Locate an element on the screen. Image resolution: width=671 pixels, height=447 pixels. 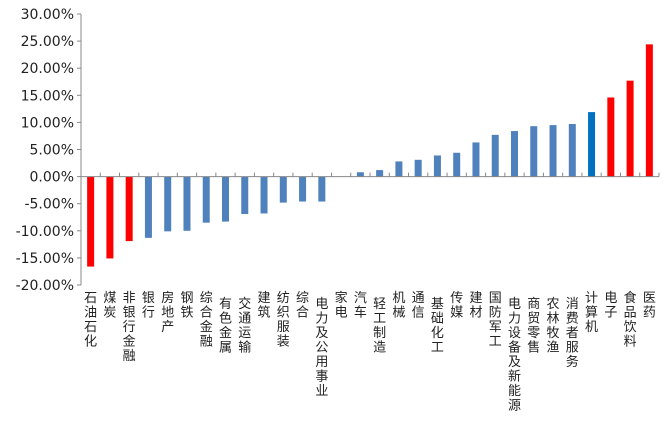
y-tick-label: -15.00% is located at coordinates (45, 259).